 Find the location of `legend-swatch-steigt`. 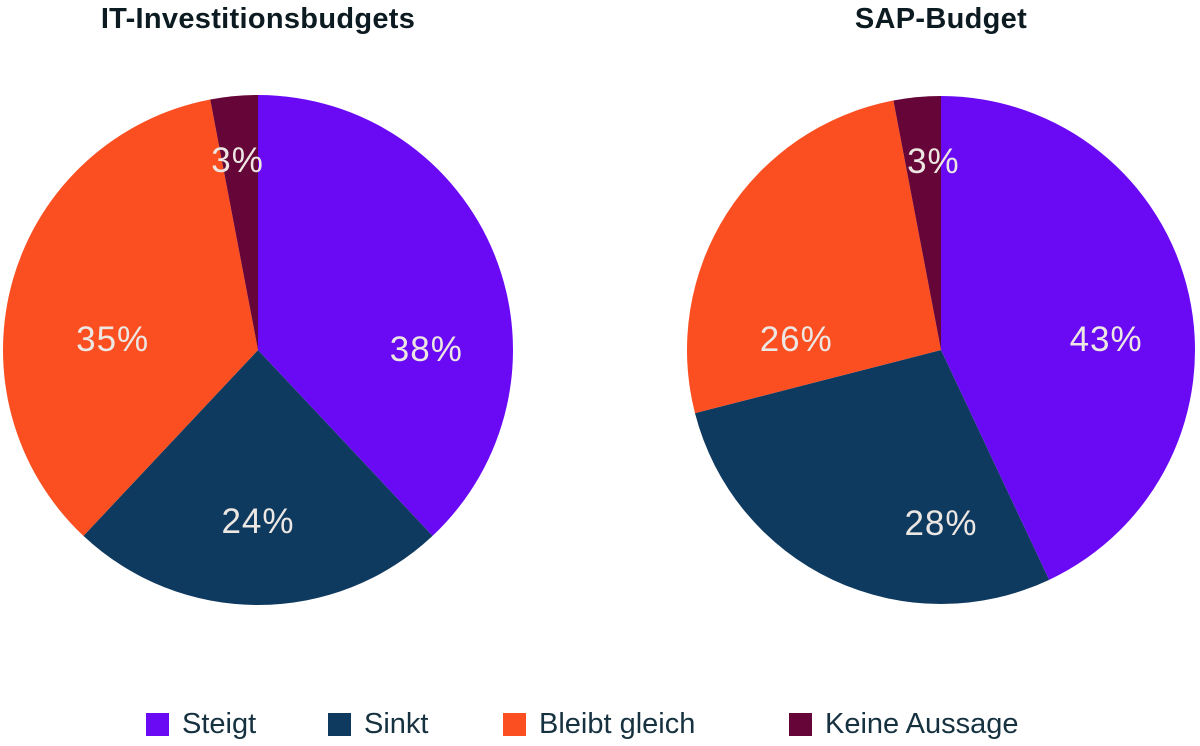

legend-swatch-steigt is located at coordinates (157, 724).